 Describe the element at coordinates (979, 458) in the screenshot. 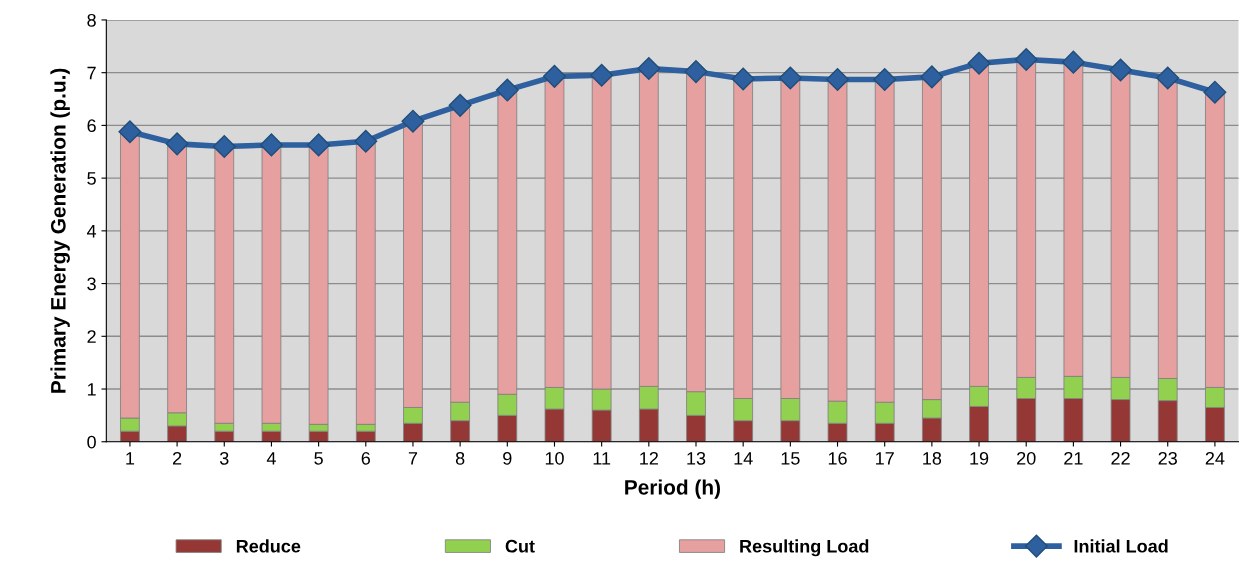

I see `x-tick-label: 19` at that location.